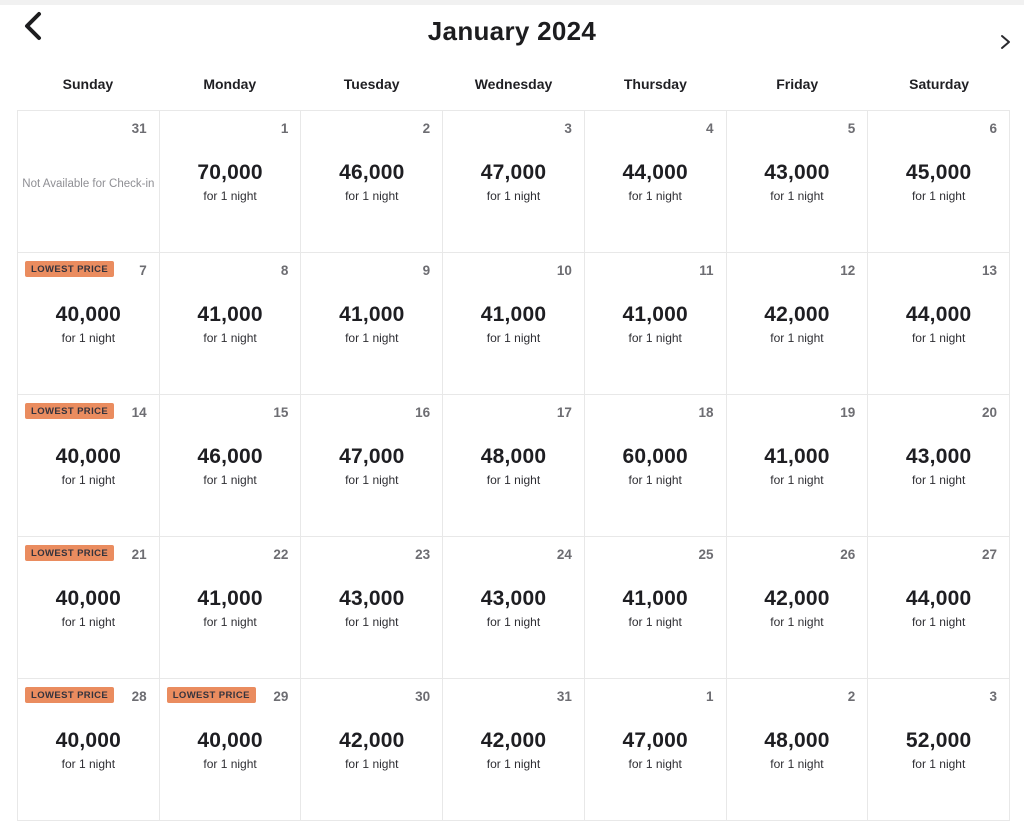 Image resolution: width=1024 pixels, height=835 pixels. I want to click on calendar-day: LOWEST PRICE 7 40,000 for 1 night, so click(89, 324).